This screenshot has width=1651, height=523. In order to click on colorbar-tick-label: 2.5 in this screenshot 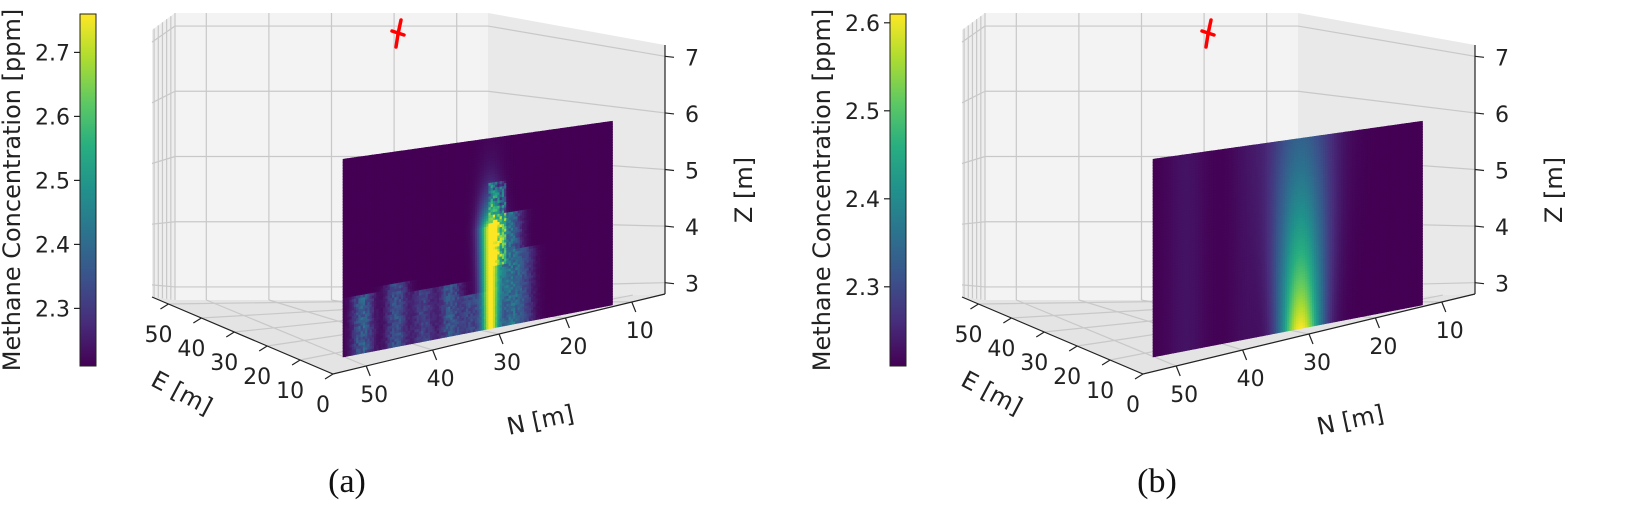, I will do `click(52, 181)`.